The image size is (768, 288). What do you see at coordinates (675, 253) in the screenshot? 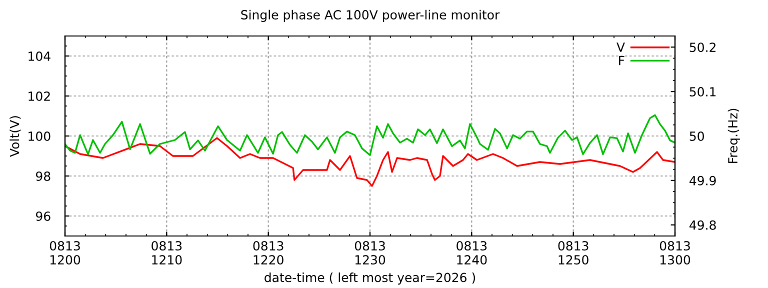
I see `x-tick-label: 0813 1300` at bounding box center [675, 253].